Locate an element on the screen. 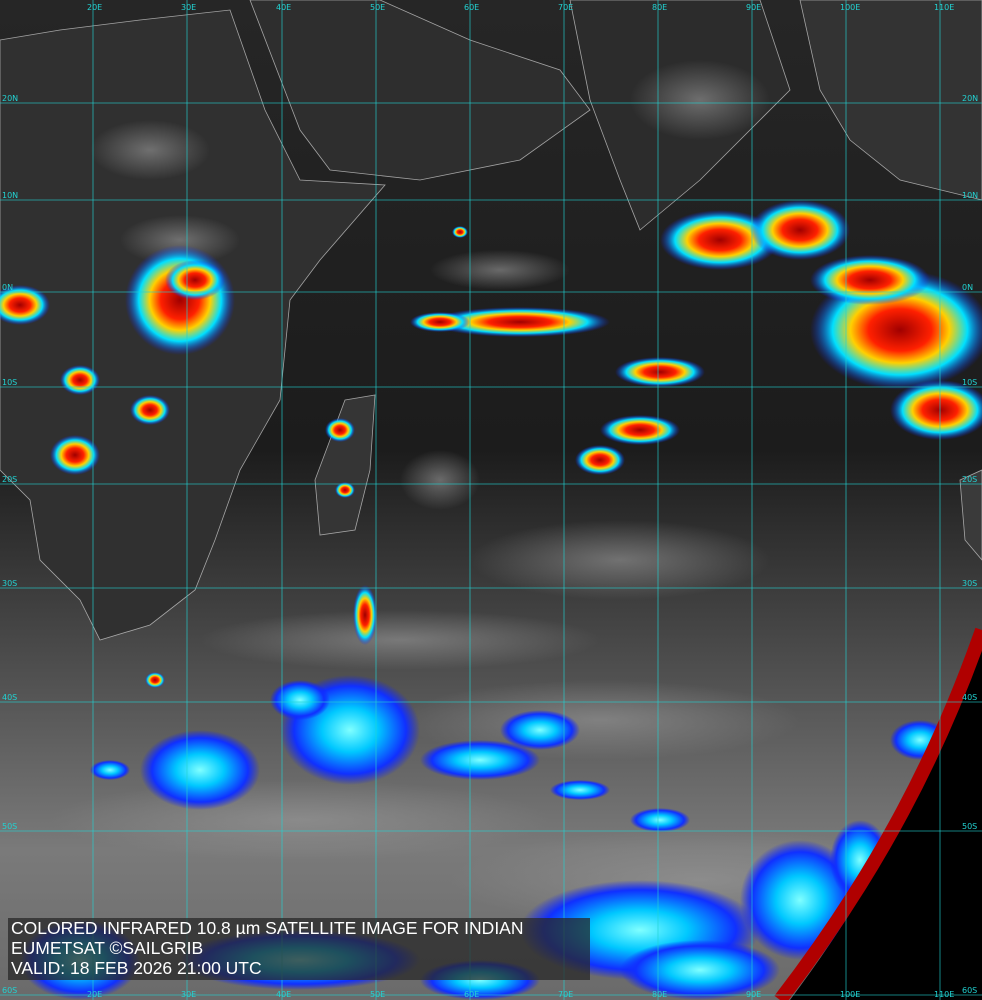 The image size is (982, 1000). land-australia-edge is located at coordinates (970, 515).